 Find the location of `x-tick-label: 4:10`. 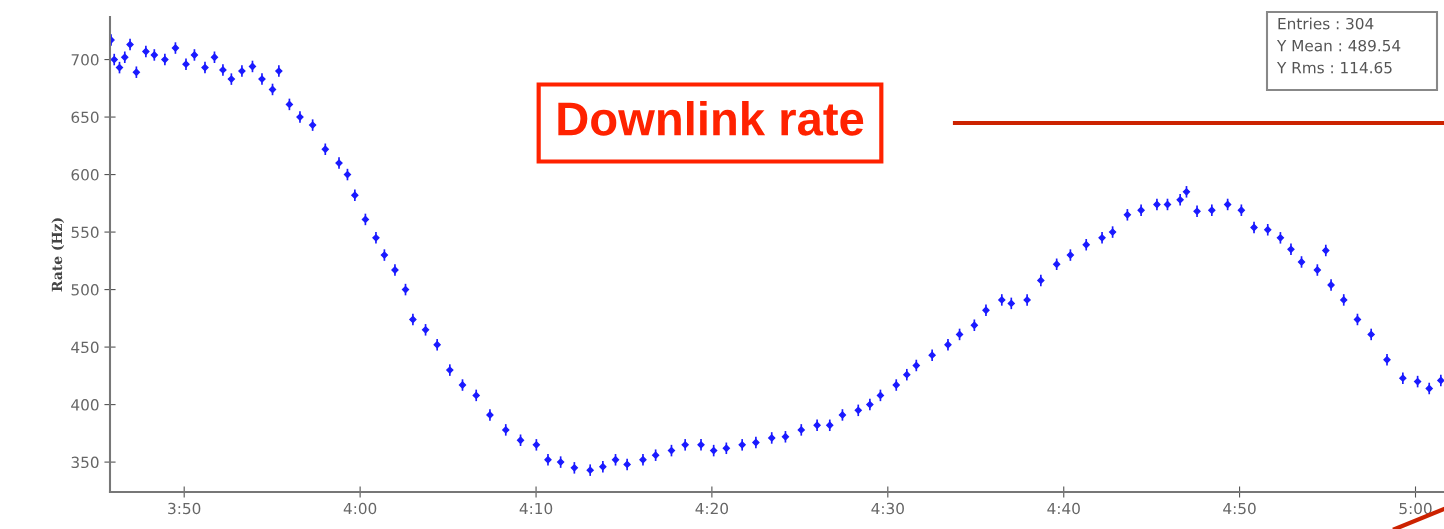

x-tick-label: 4:10 is located at coordinates (536, 508).